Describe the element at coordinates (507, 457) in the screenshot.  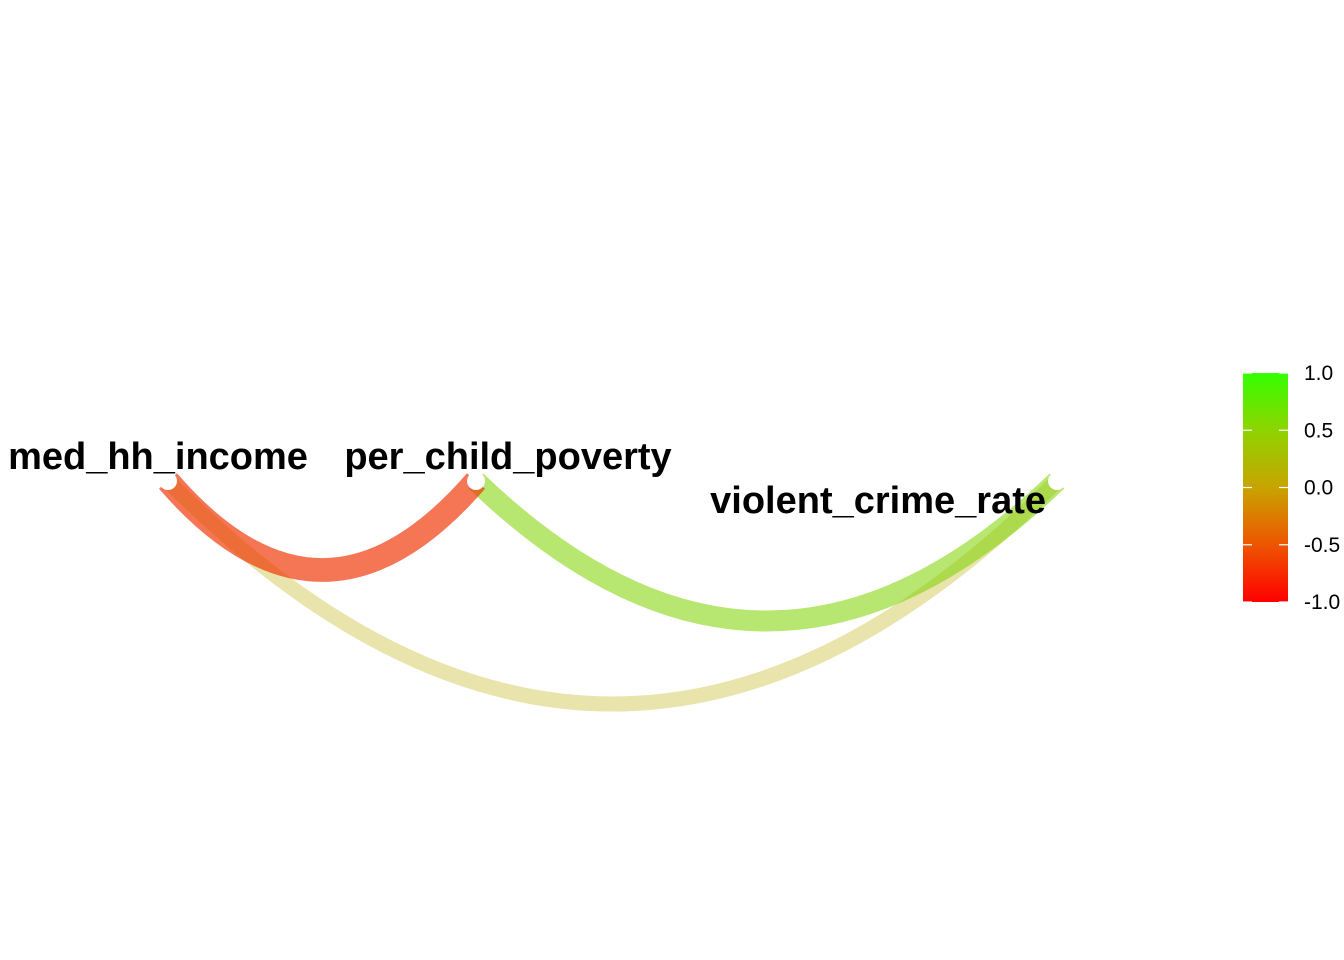
I see `node-label-per-child-poverty: per_child_poverty` at that location.